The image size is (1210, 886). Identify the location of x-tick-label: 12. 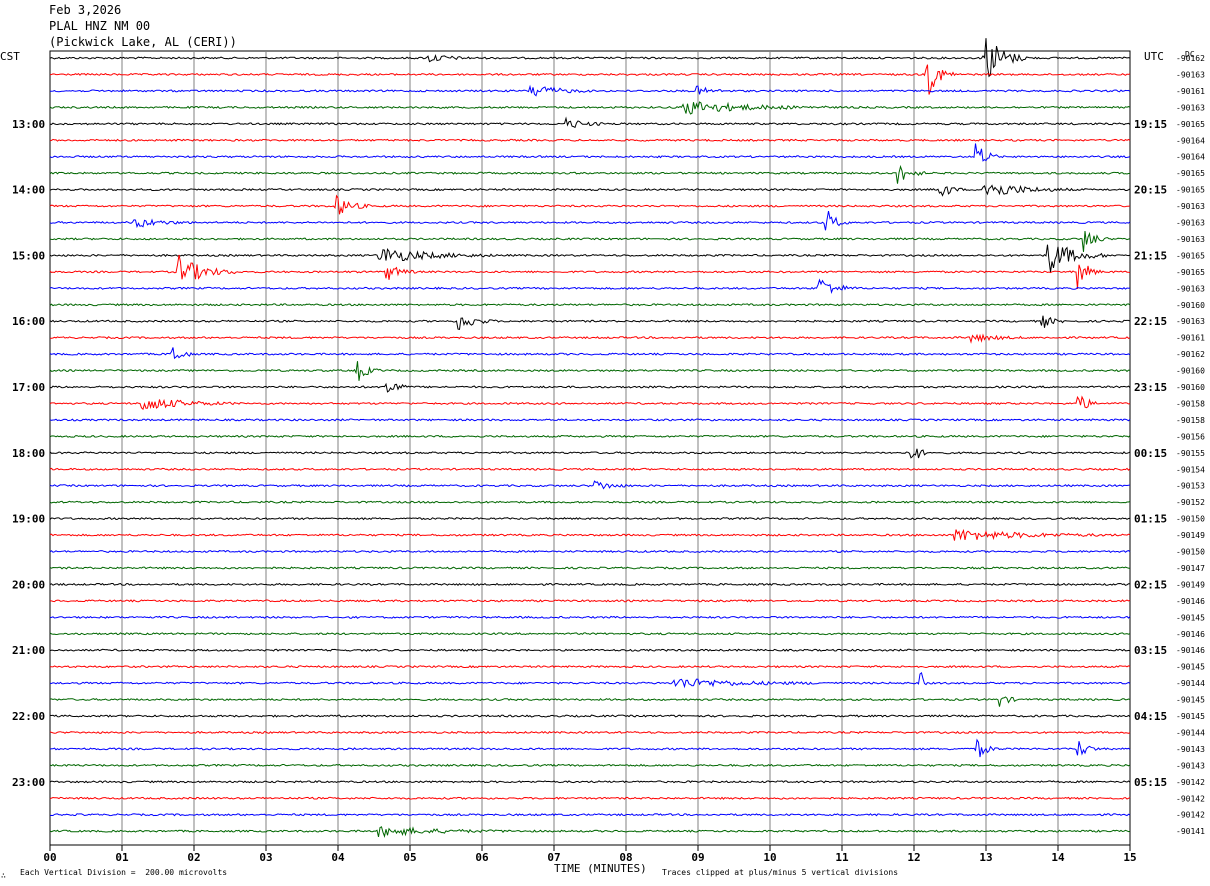
(913, 857).